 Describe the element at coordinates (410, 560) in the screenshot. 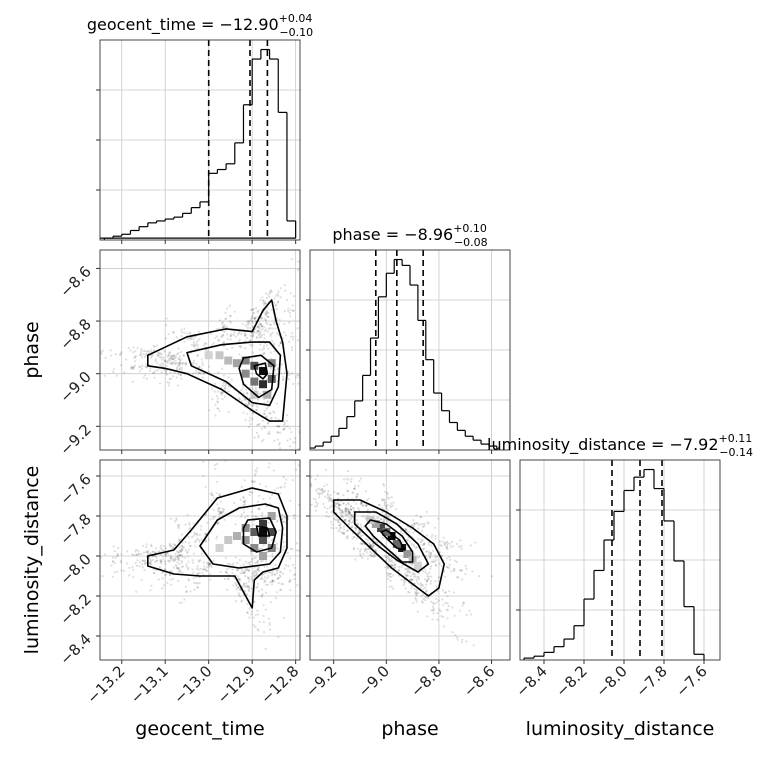

I see `joint-phase-vs-luminosity-distance-frame` at that location.